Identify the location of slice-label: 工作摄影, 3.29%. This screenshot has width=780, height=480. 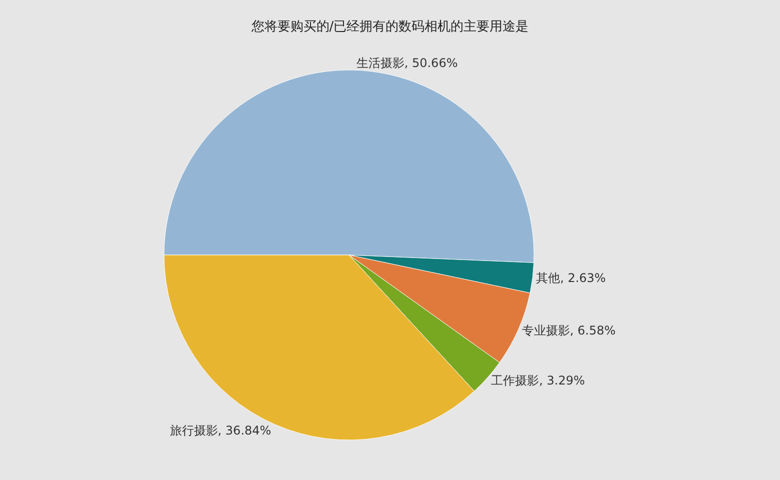
(538, 381).